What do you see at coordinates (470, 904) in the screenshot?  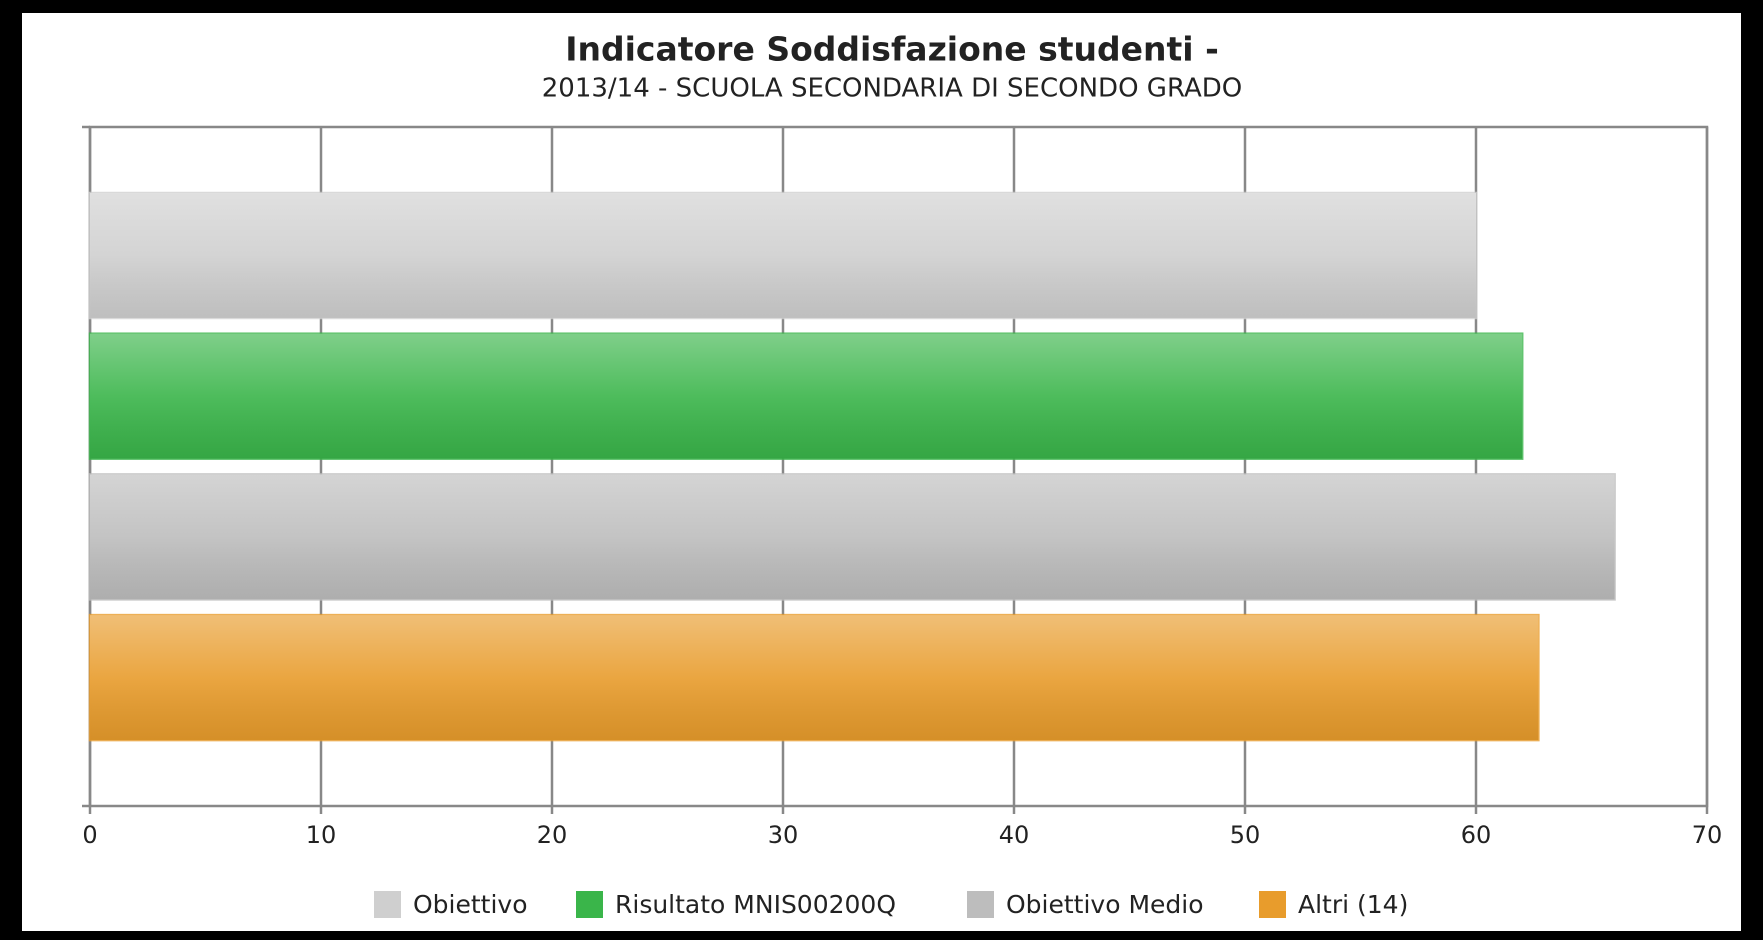 I see `legend-label: Obiettivo` at bounding box center [470, 904].